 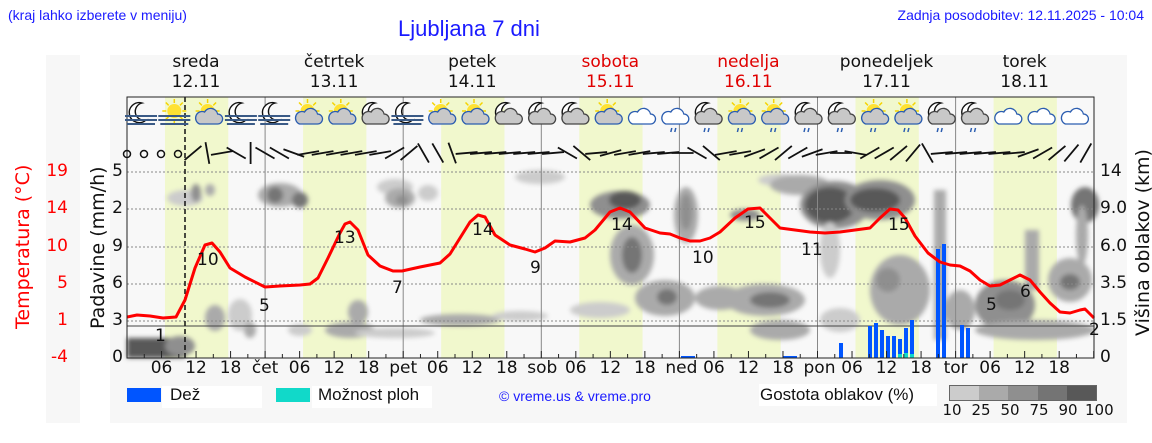 I want to click on density-tick: 10, so click(x=952, y=410).